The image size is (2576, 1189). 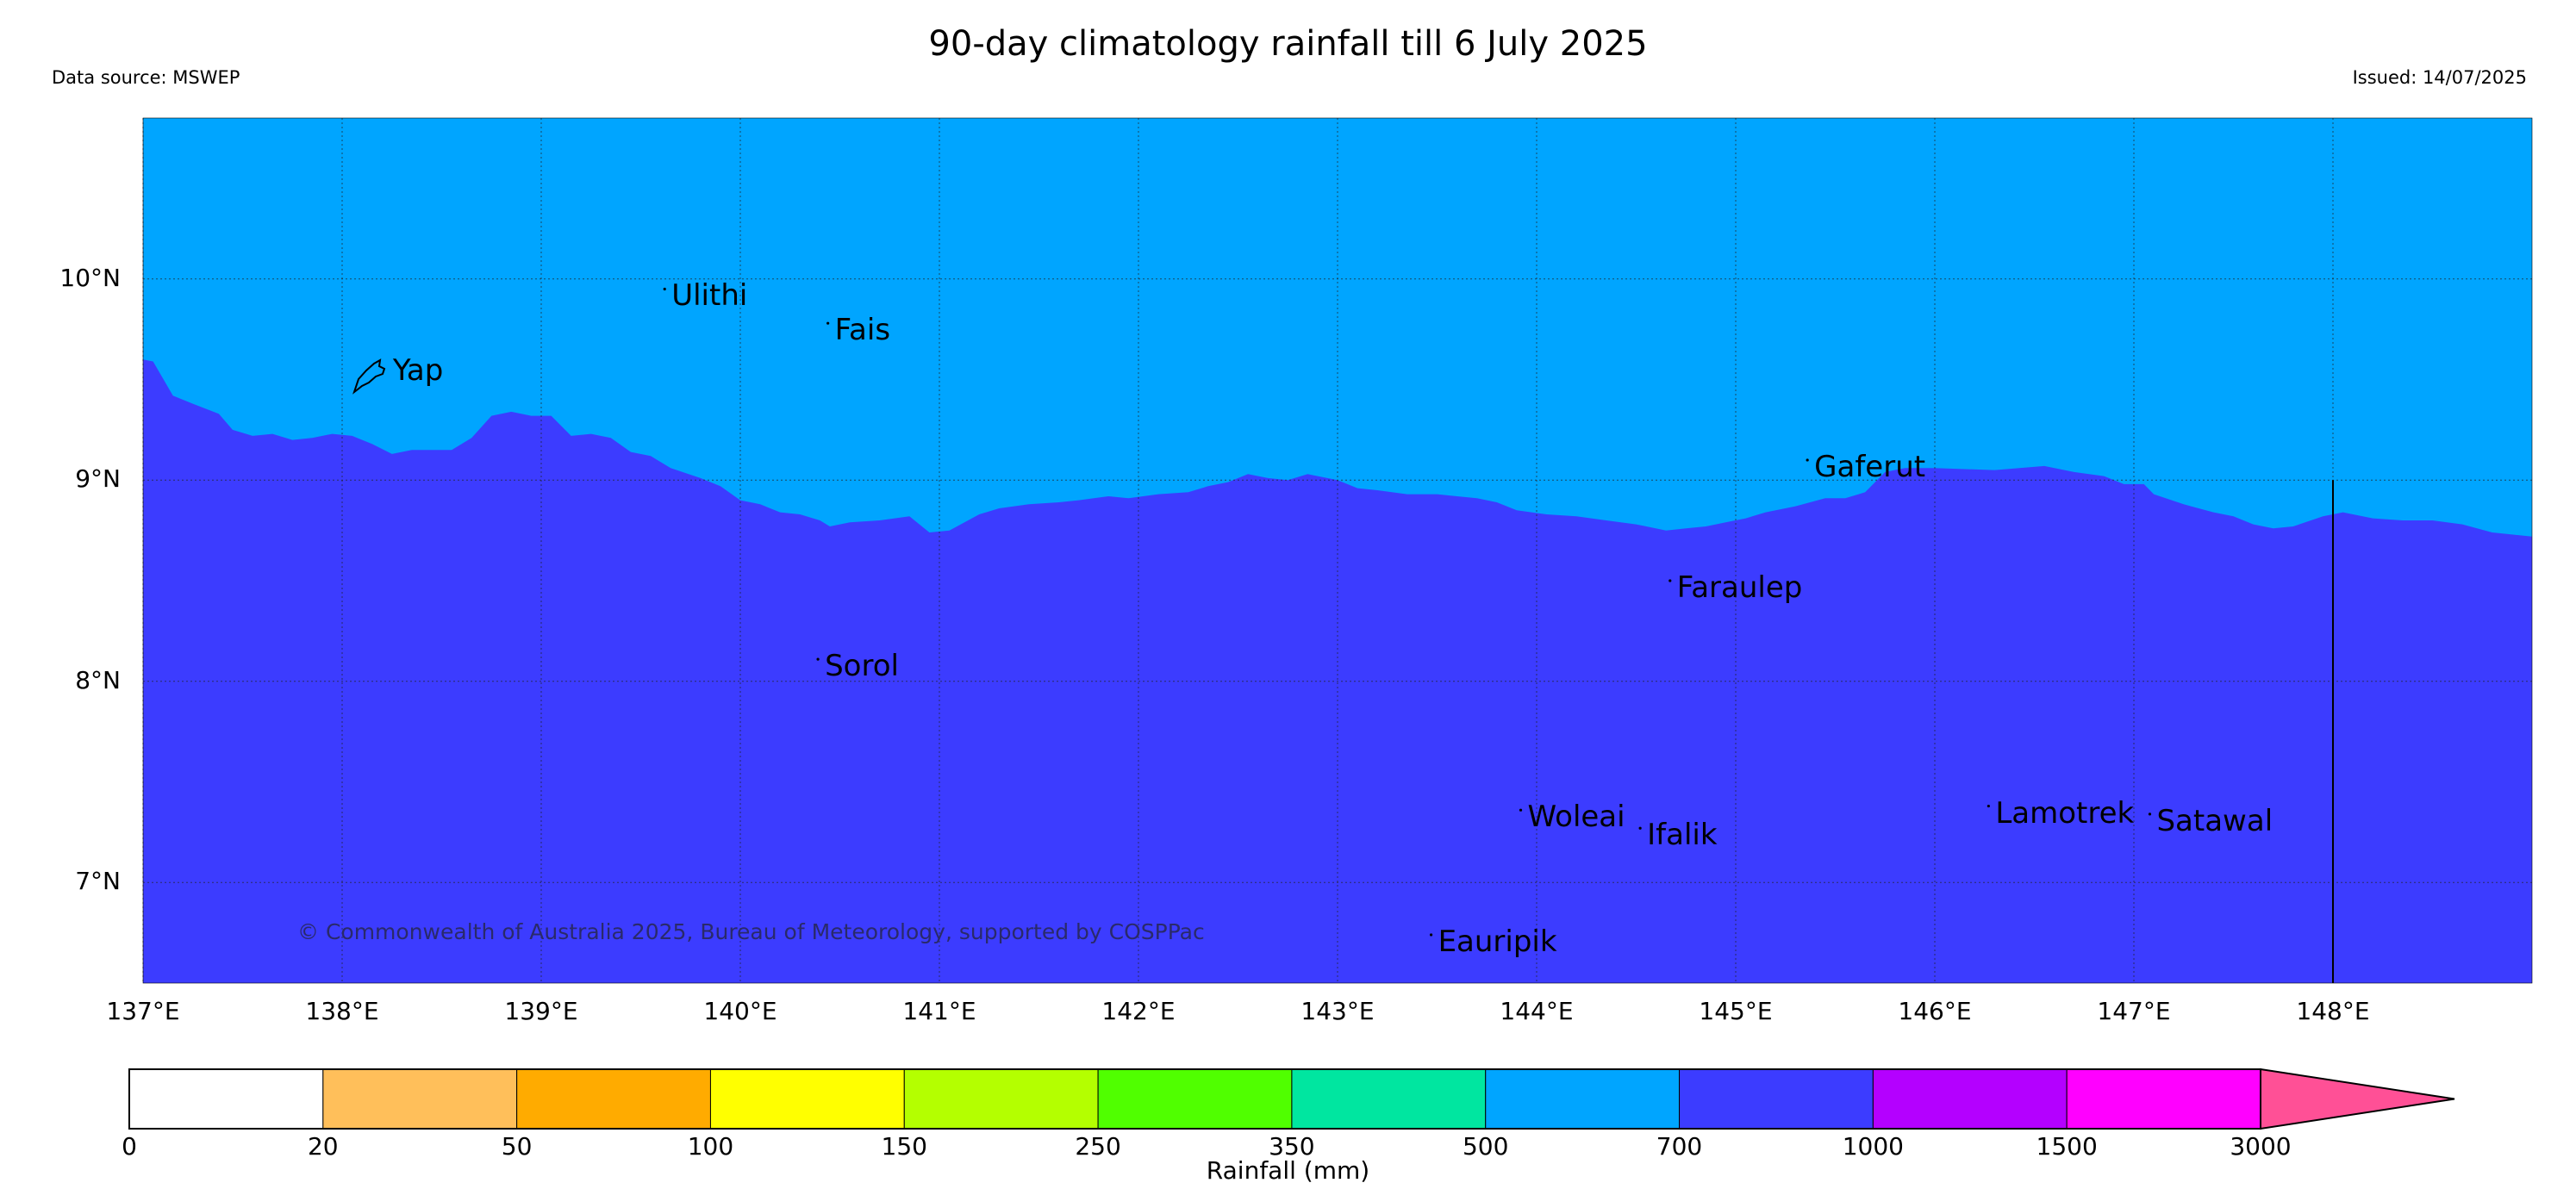 I want to click on x-tick-label: 141°E, so click(x=939, y=1011).